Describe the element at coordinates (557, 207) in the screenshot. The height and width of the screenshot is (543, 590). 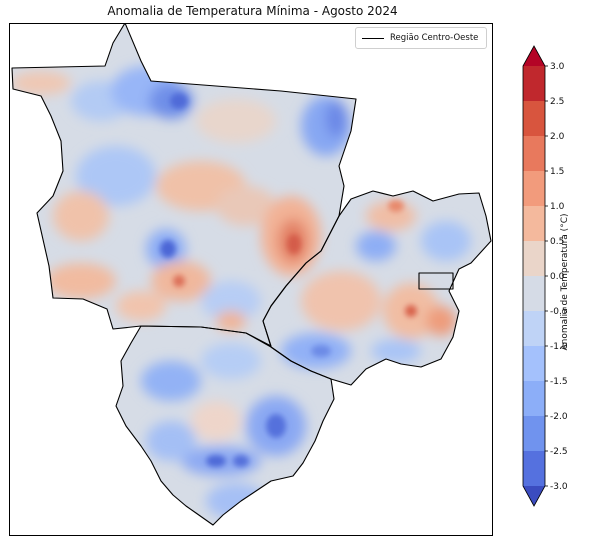
I see `colorbar-tick-label: 1.0` at that location.